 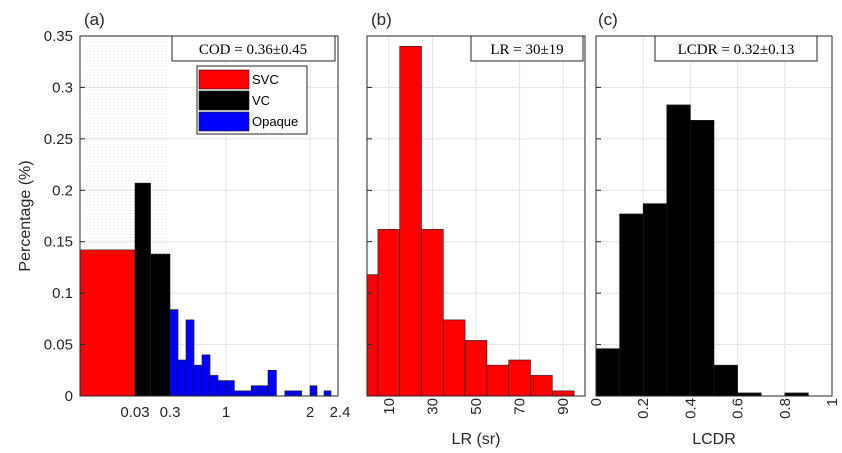 What do you see at coordinates (381, 19) in the screenshot?
I see `panel-b-label: (b)` at bounding box center [381, 19].